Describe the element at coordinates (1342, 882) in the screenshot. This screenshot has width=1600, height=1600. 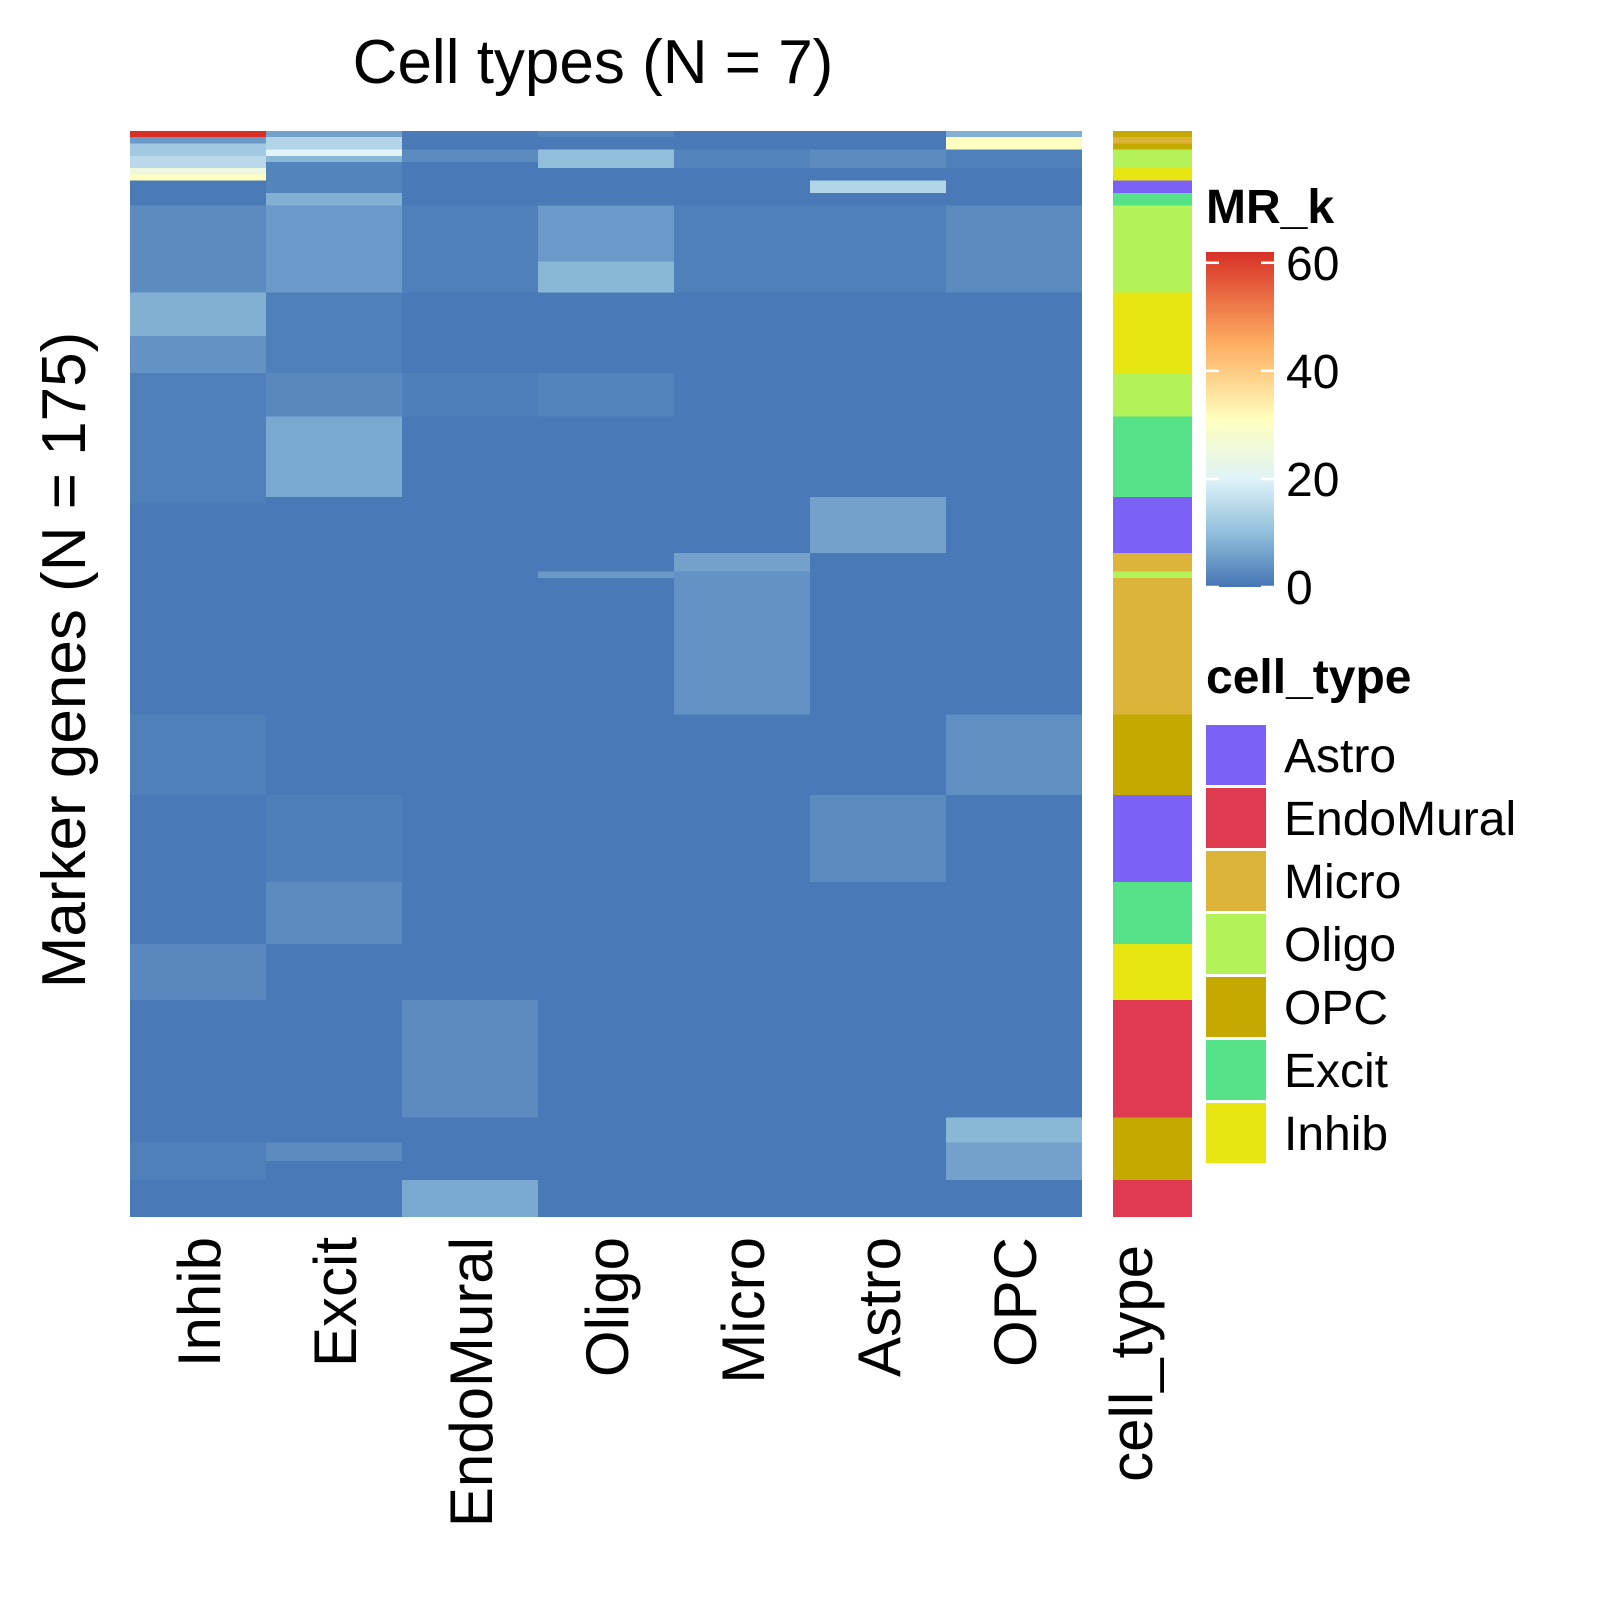
I see `legend-label-micro: Micro` at that location.